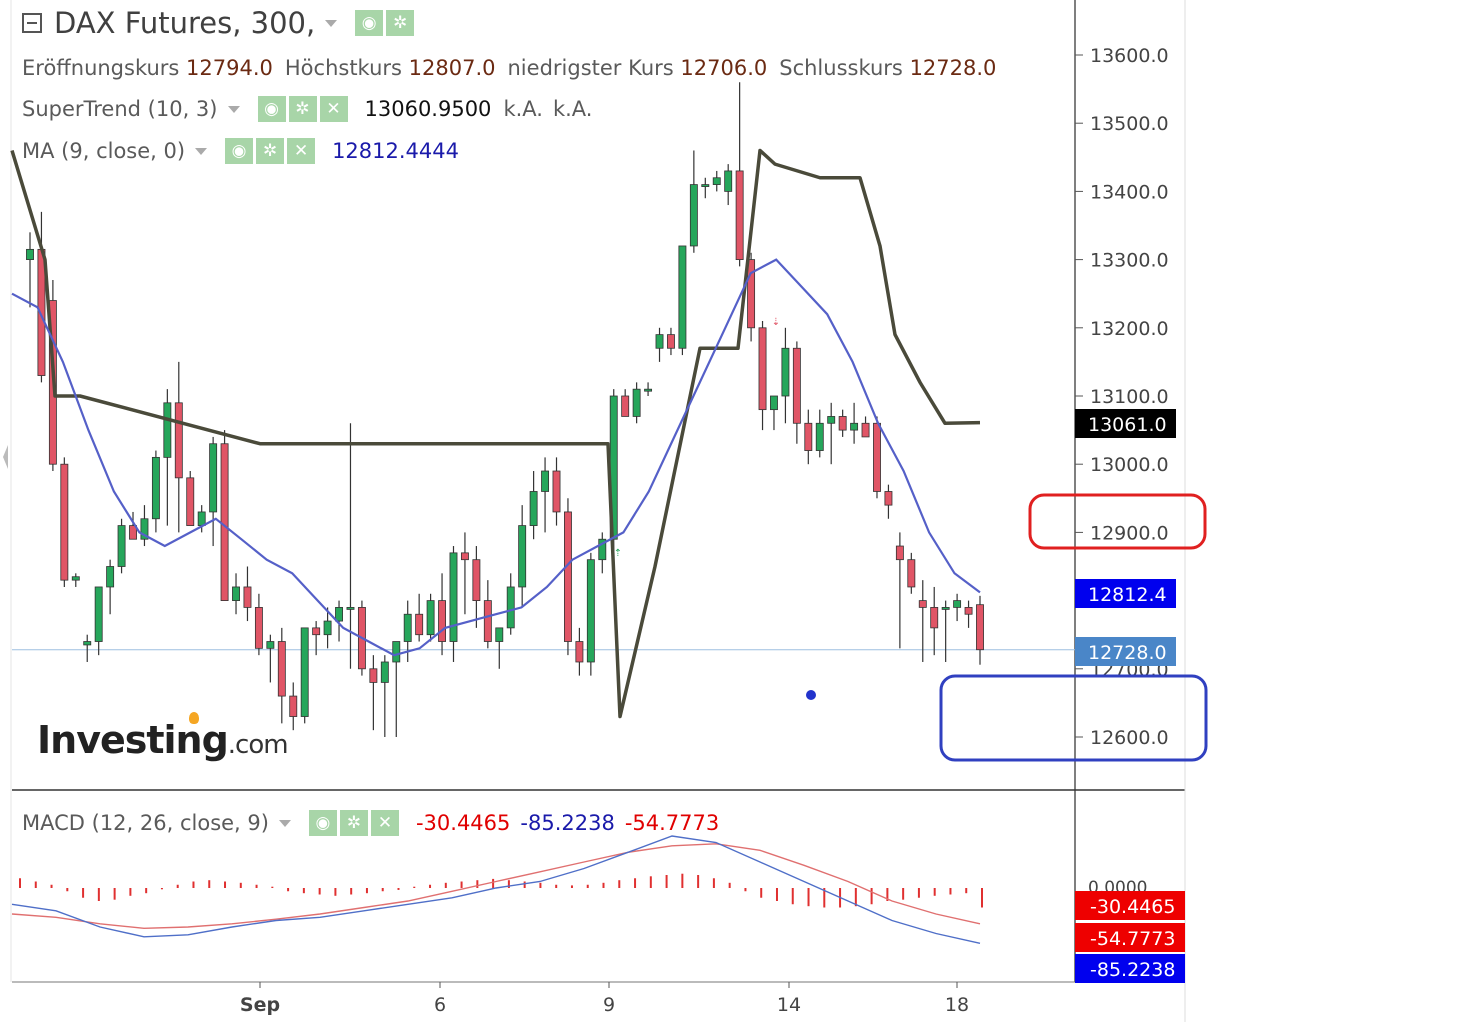  What do you see at coordinates (120, 109) in the screenshot?
I see `supertrend-label: SuperTrend (10, 3)` at bounding box center [120, 109].